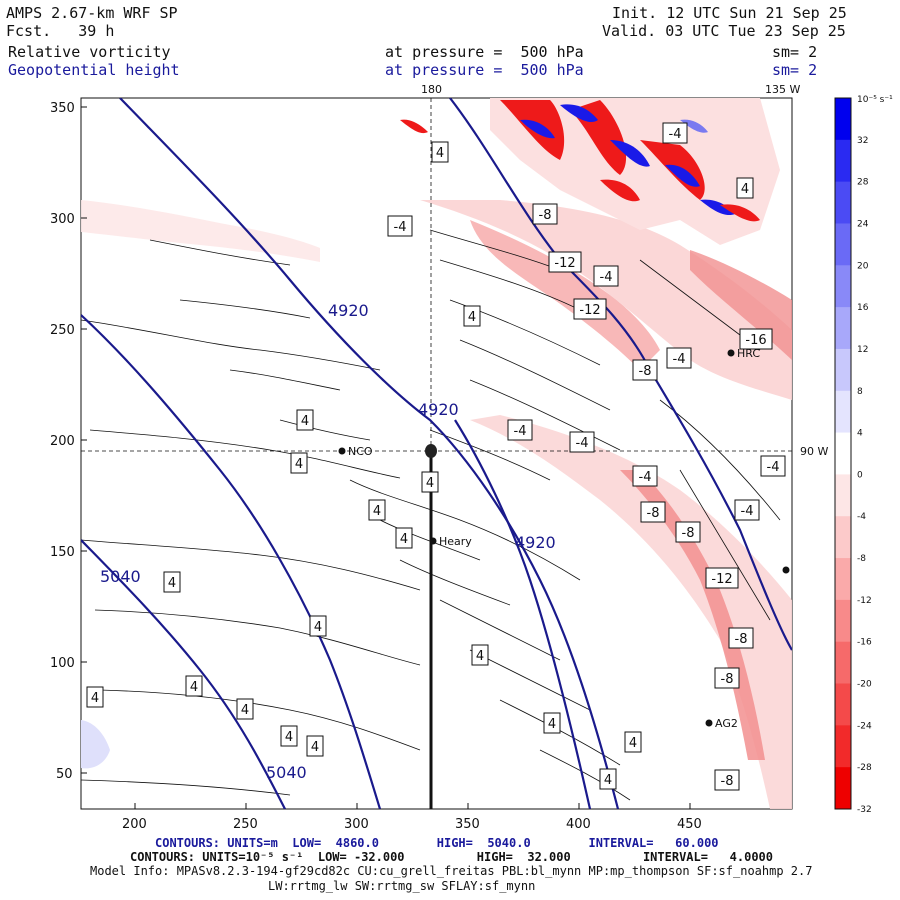  What do you see at coordinates (875, 100) in the screenshot?
I see `colorbar-unit-label: 10⁻⁵ s⁻¹` at bounding box center [875, 100].